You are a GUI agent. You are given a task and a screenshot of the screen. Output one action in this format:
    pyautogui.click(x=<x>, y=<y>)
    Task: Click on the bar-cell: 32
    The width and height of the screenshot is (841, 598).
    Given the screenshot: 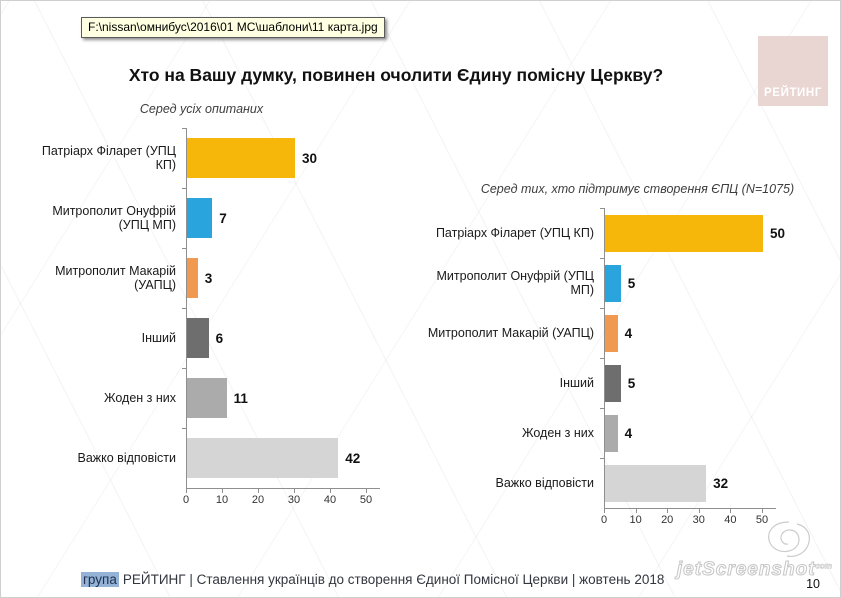 What is the action you would take?
    pyautogui.click(x=699, y=482)
    